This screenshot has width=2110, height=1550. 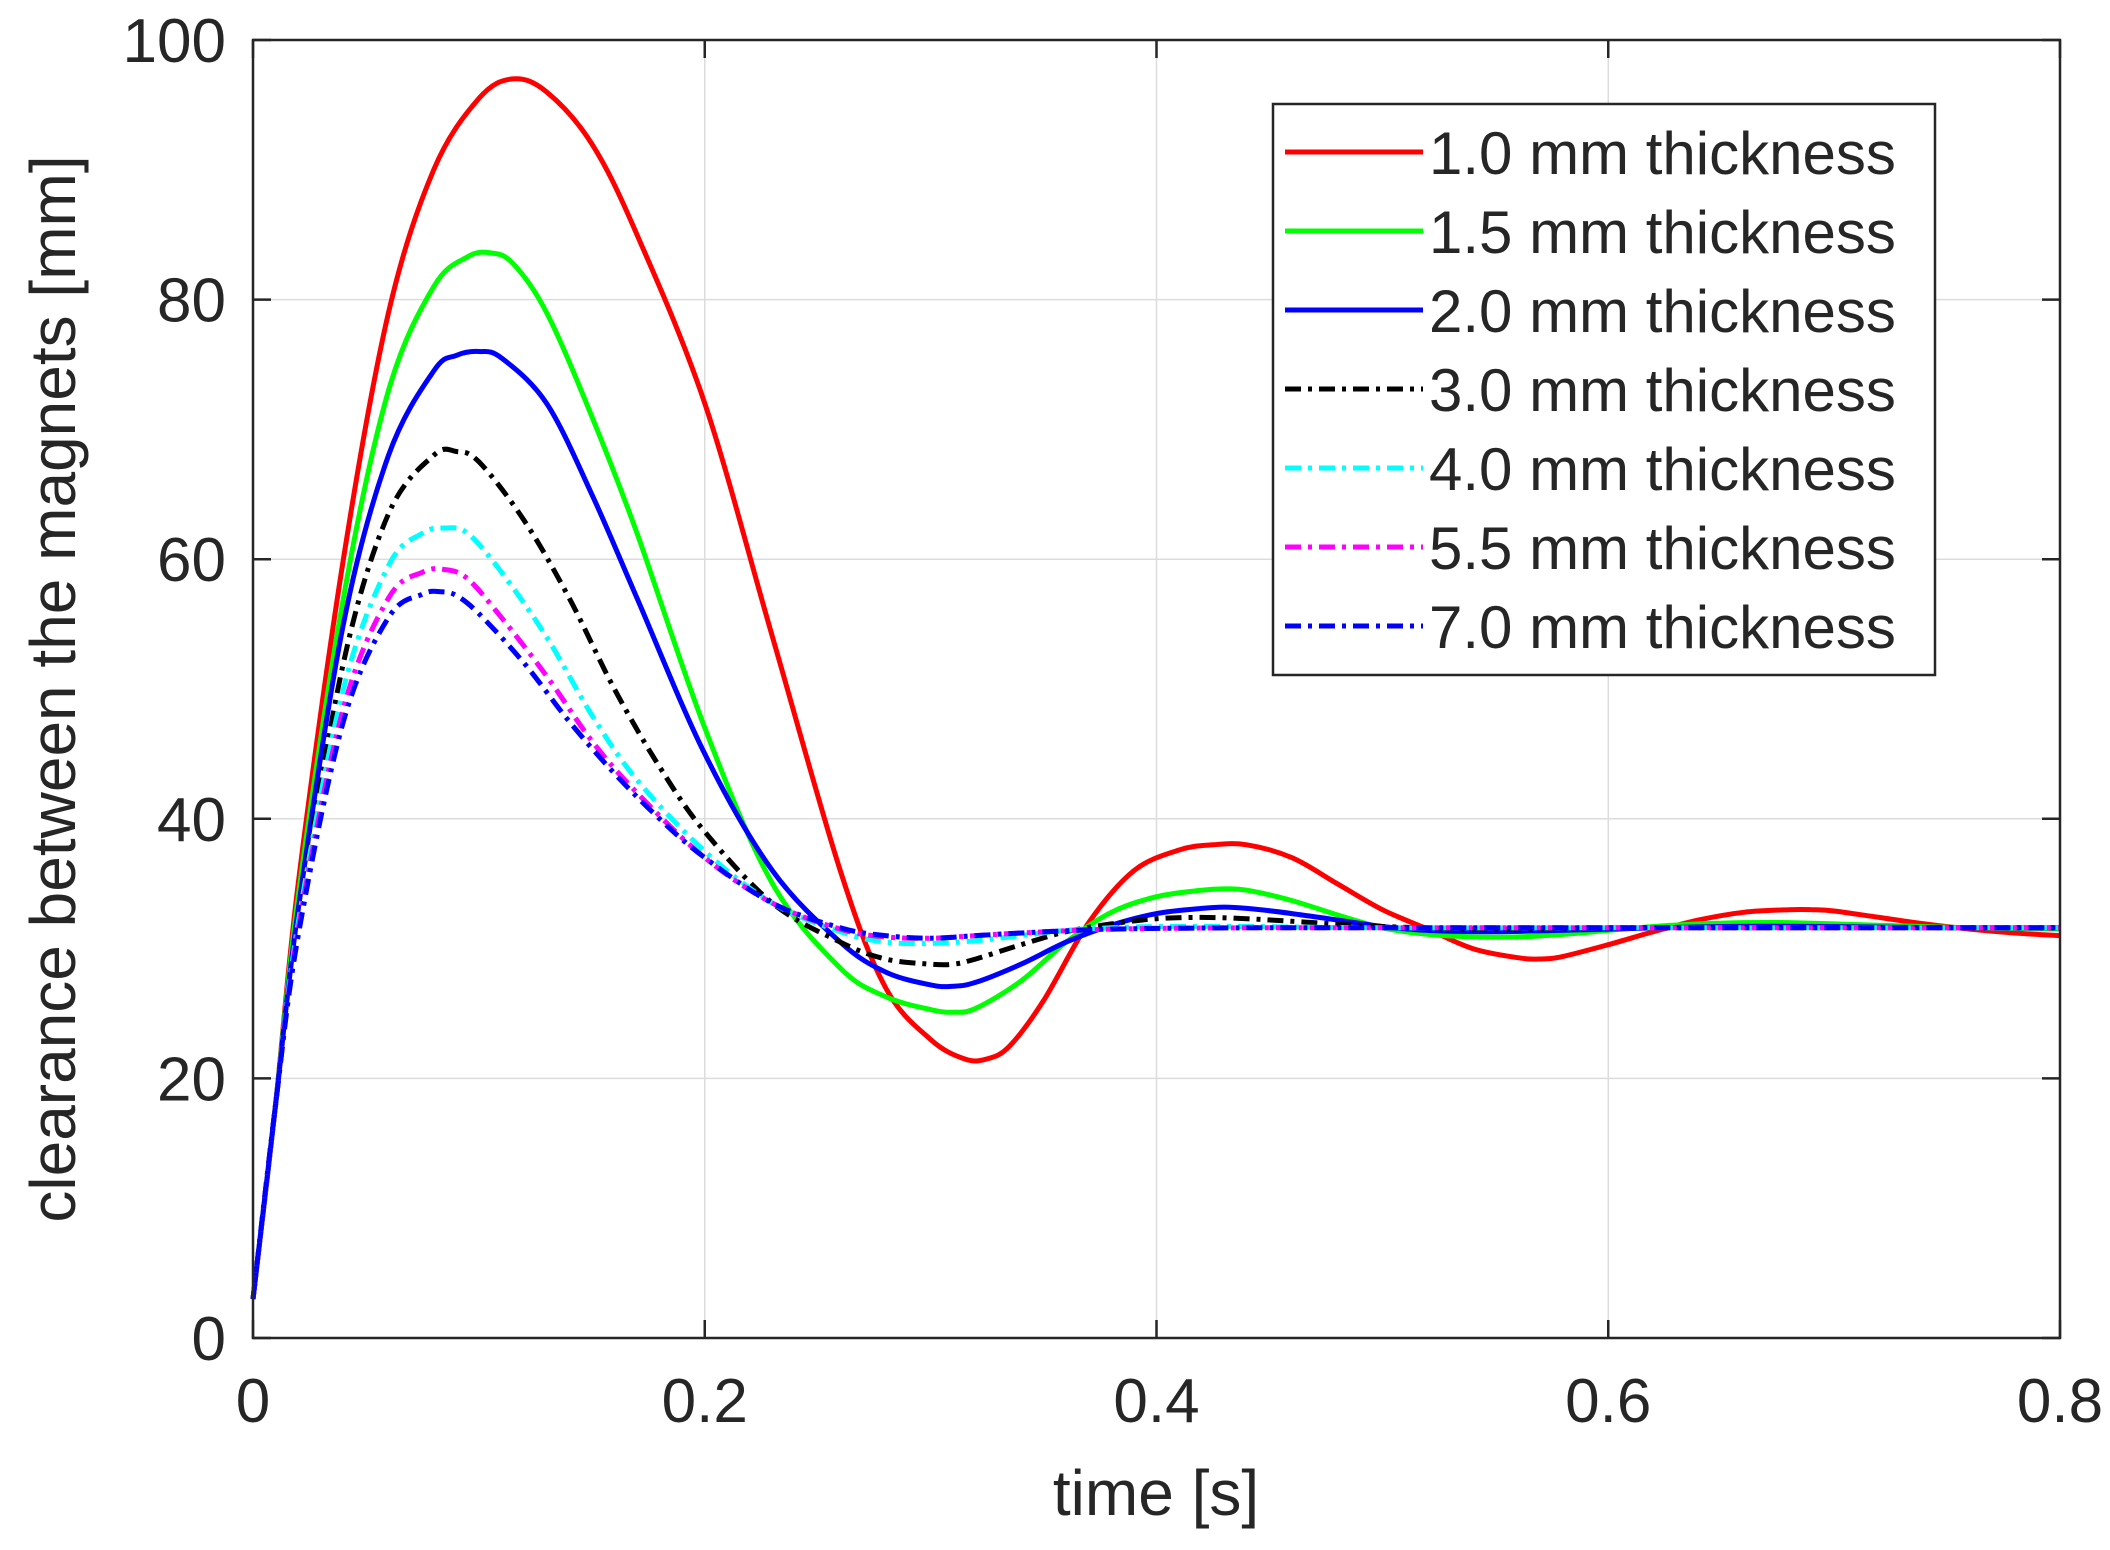 What do you see at coordinates (1662, 153) in the screenshot?
I see `legend-label: 1.0 mm thickness` at bounding box center [1662, 153].